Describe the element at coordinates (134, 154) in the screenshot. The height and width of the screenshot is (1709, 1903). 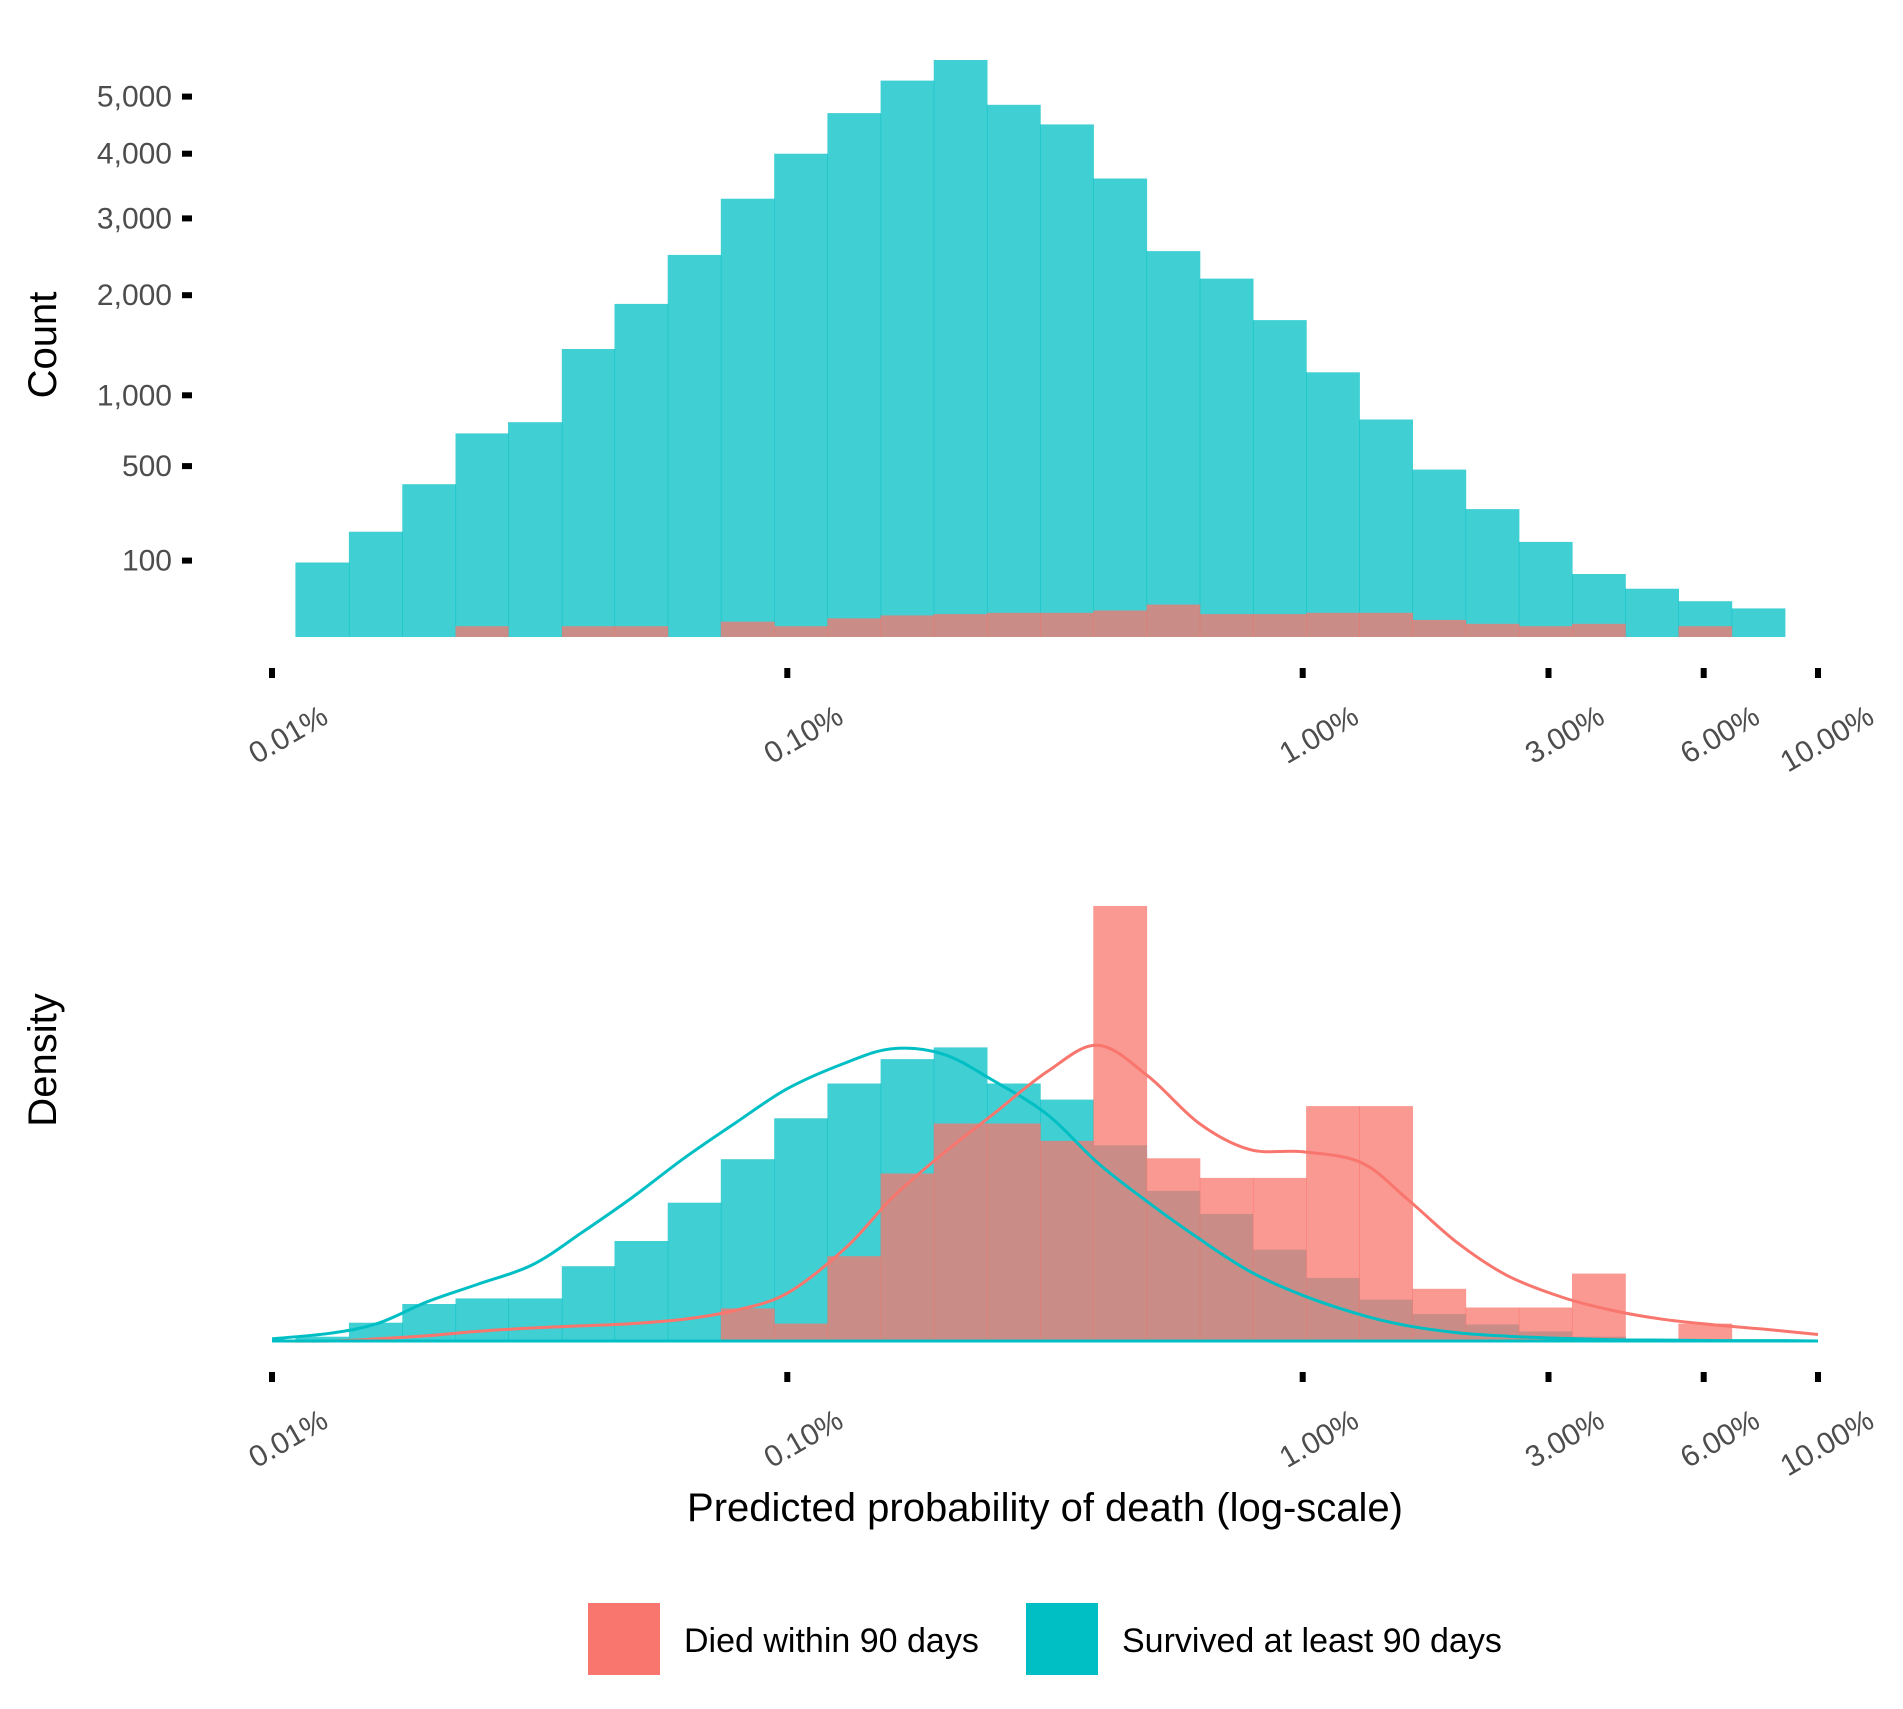
I see `count-y-tick-label-5: 4,000` at that location.